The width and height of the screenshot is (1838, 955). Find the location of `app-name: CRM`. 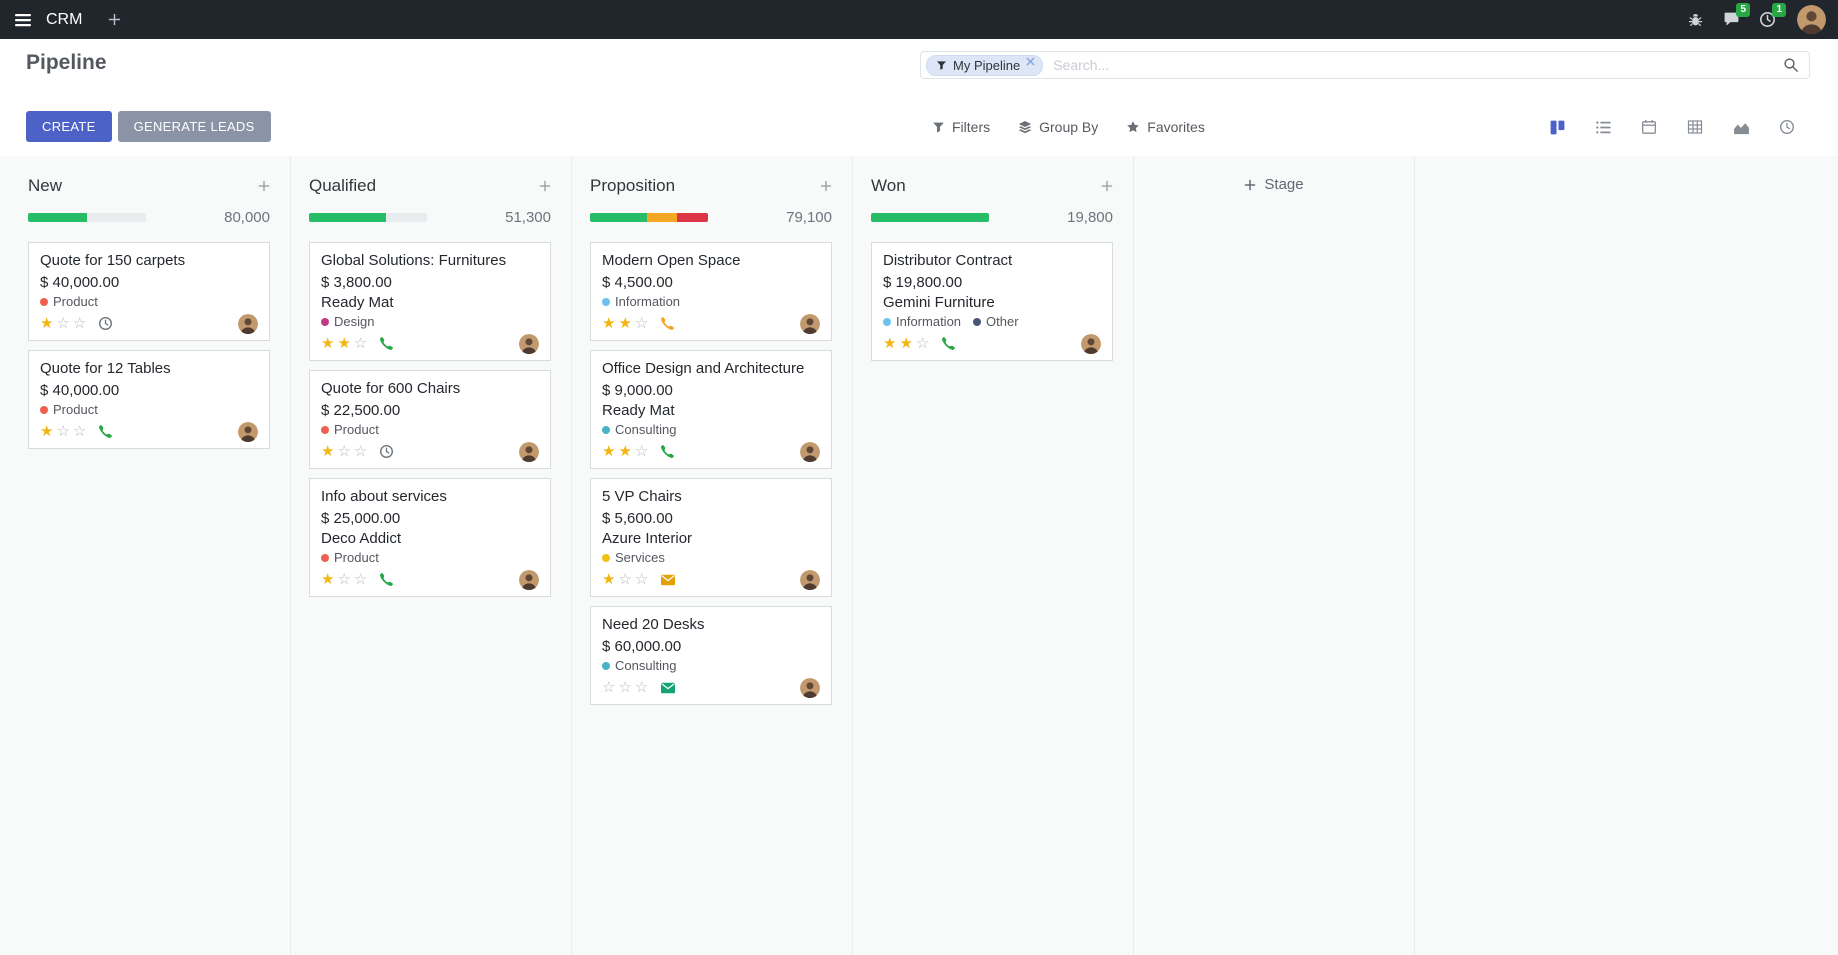

app-name: CRM is located at coordinates (64, 19).